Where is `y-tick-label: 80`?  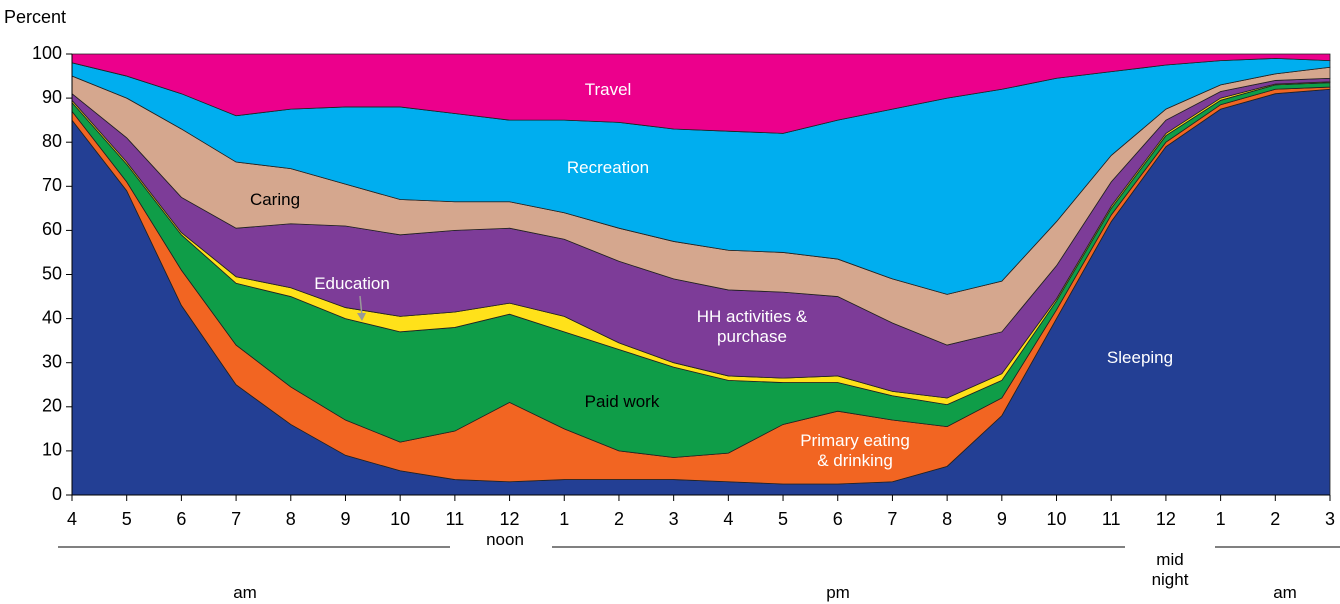 y-tick-label: 80 is located at coordinates (52, 141).